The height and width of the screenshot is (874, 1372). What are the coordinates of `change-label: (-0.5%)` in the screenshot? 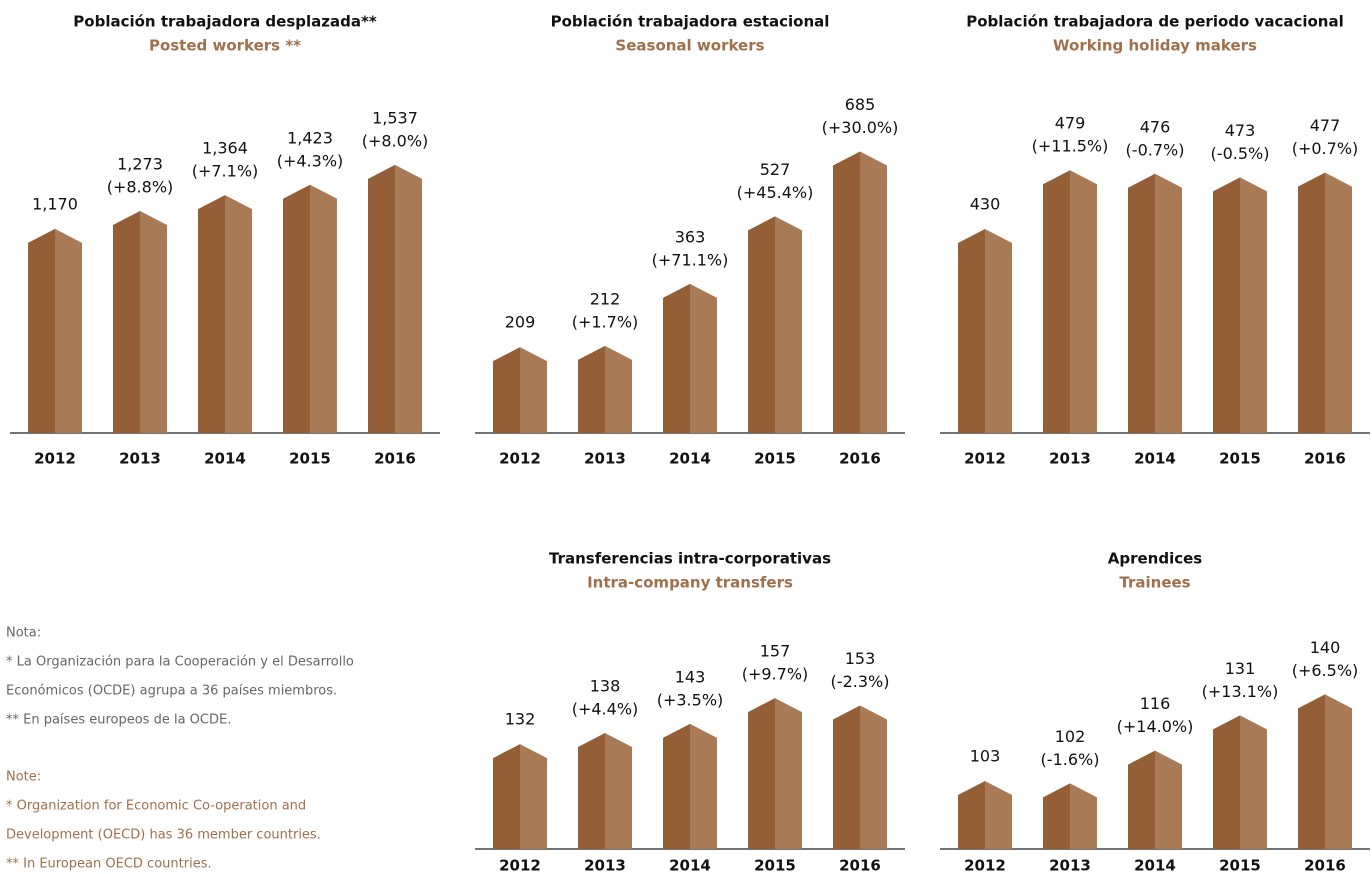 It's located at (1240, 153).